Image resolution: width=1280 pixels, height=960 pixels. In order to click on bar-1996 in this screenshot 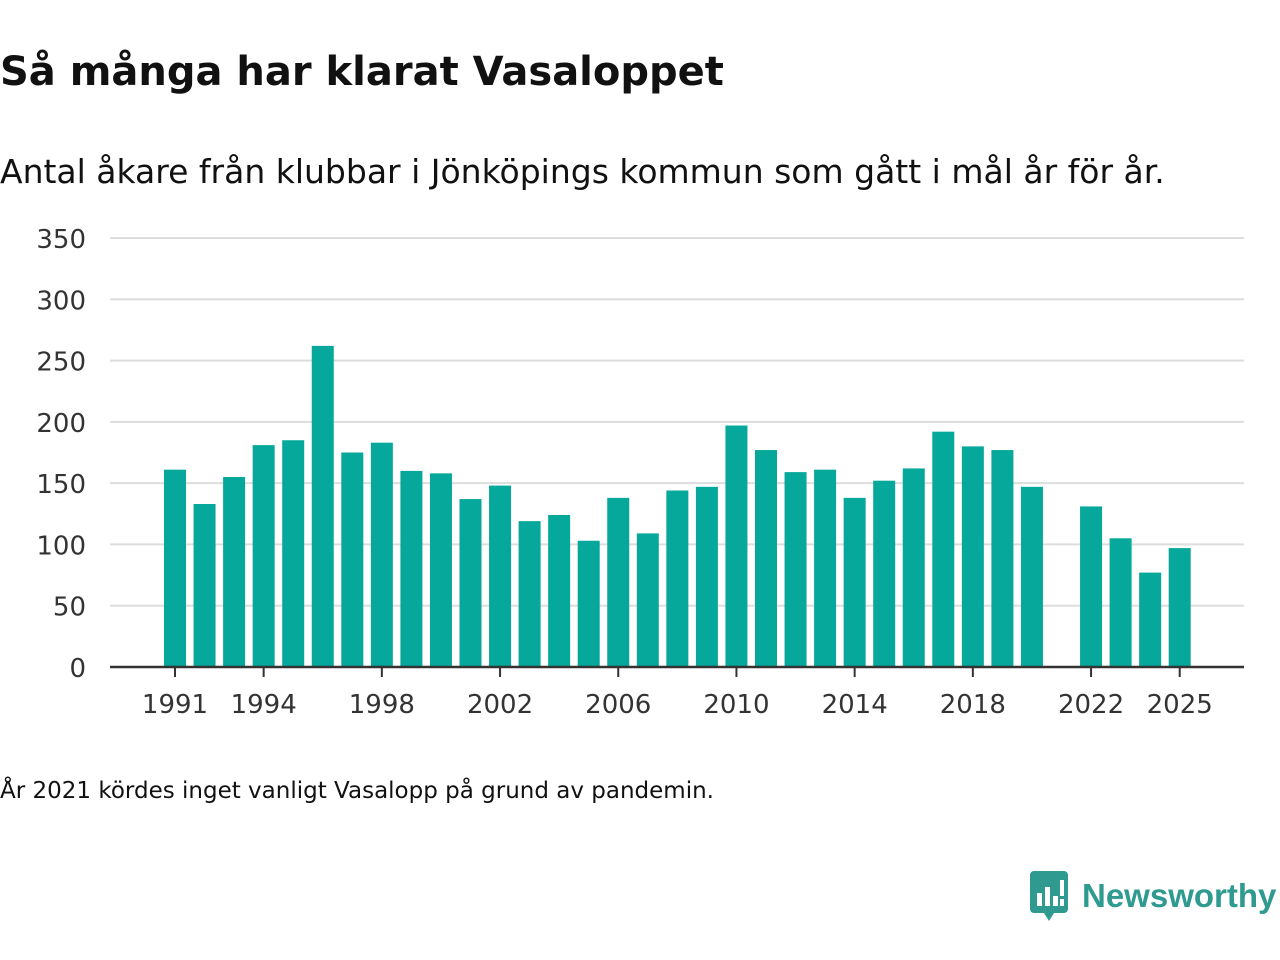, I will do `click(322, 506)`.